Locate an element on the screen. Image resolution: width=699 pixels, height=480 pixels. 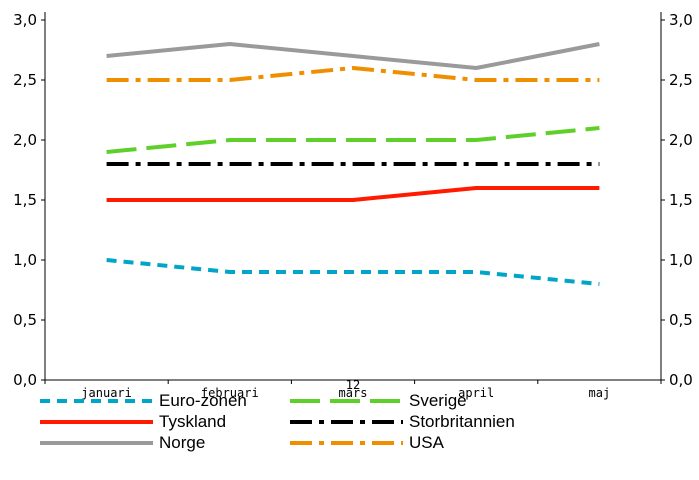
y-tick-label-left: 3,0 is located at coordinates (25, 20).